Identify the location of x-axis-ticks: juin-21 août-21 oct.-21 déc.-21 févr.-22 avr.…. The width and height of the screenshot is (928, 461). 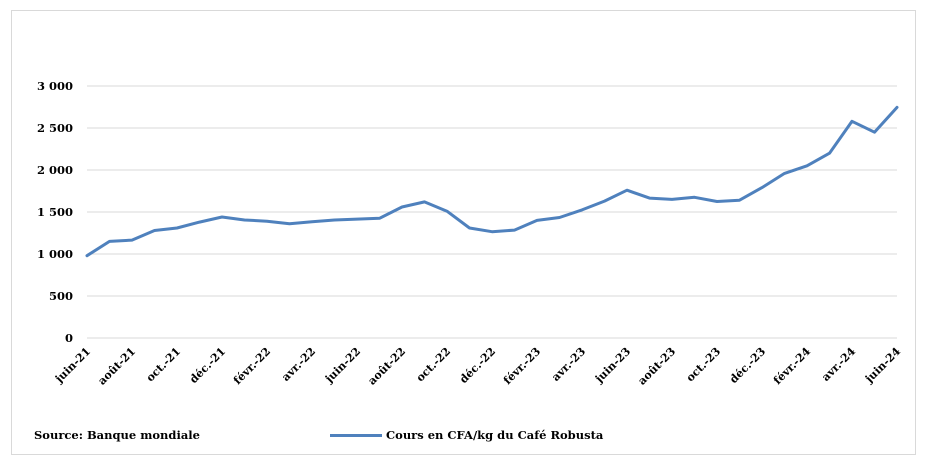
(477, 366).